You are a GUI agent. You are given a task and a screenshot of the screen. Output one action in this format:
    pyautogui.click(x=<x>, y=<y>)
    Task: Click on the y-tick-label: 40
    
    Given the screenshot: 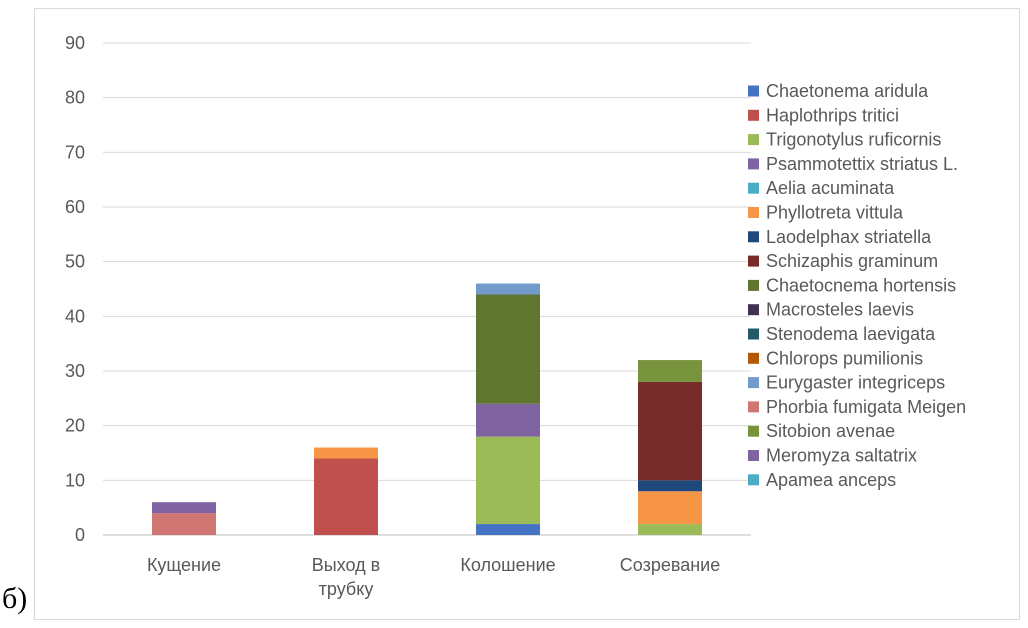 What is the action you would take?
    pyautogui.click(x=75, y=316)
    